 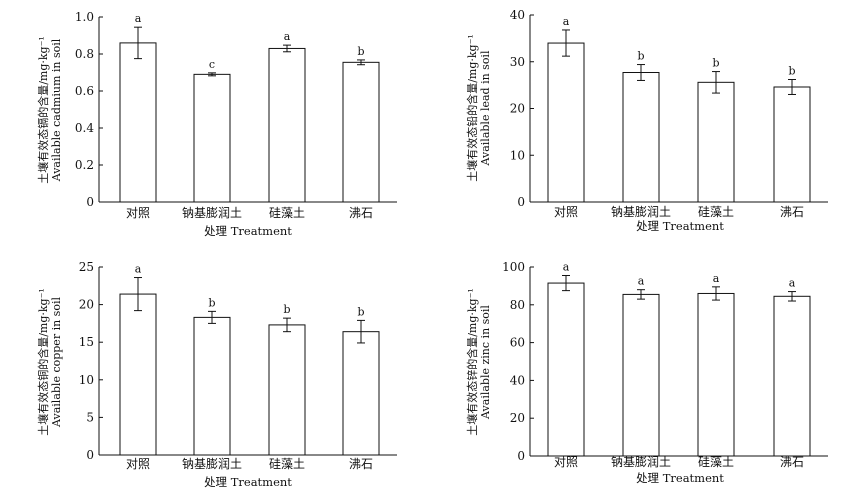 I want to click on y-axis-title-en: Available lead in soil, so click(x=485, y=108).